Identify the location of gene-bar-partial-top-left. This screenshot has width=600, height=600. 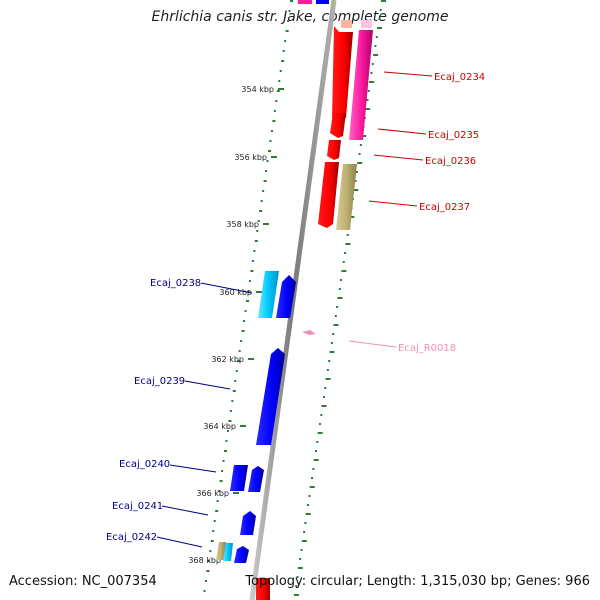
(305, 2).